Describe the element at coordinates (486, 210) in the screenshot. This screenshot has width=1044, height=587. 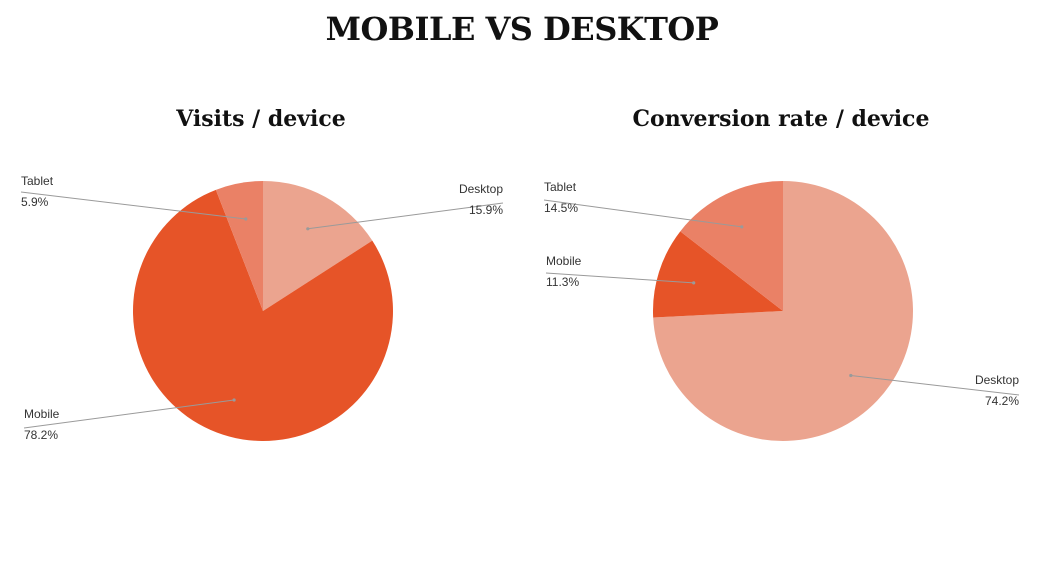
I see `slice-value-desktop: 15.9%` at that location.